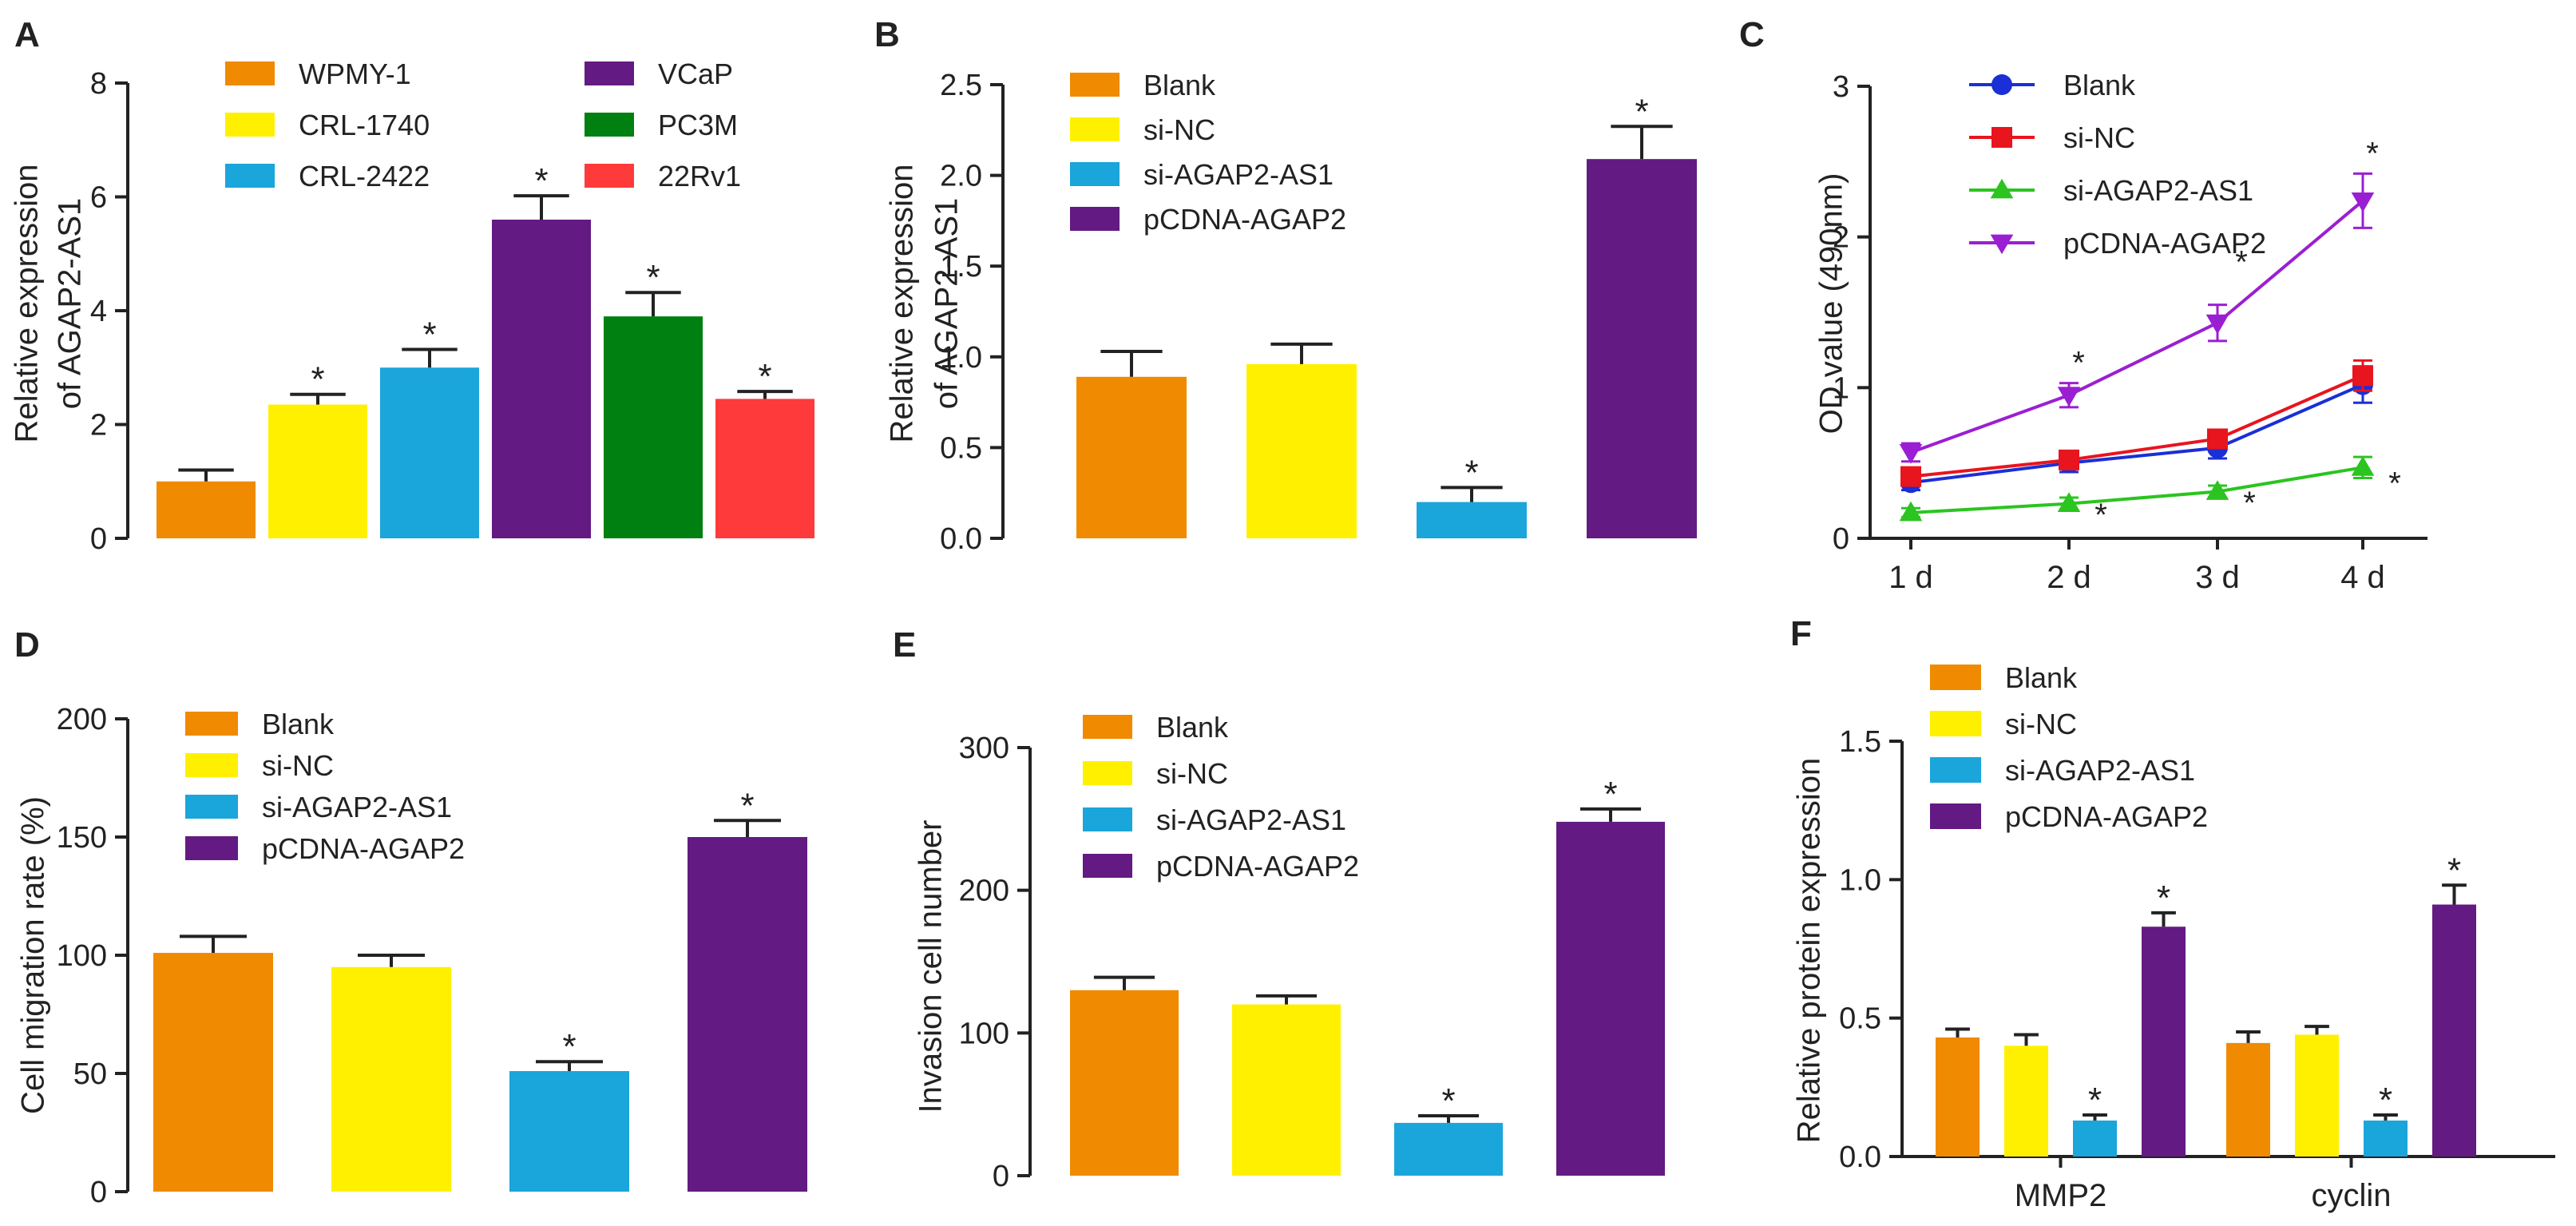 The image size is (2576, 1226). Describe the element at coordinates (541, 379) in the screenshot. I see `bar-vcap` at that location.